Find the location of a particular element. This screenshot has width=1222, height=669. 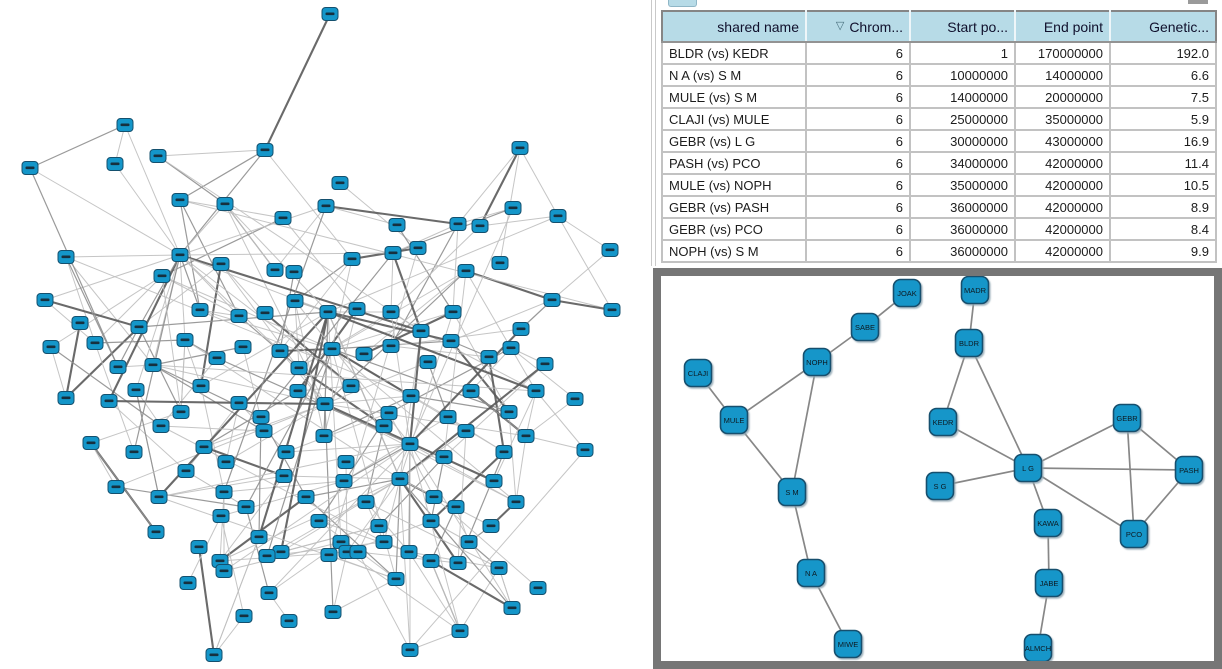

filter-icon: ▽ is located at coordinates (840, 26).